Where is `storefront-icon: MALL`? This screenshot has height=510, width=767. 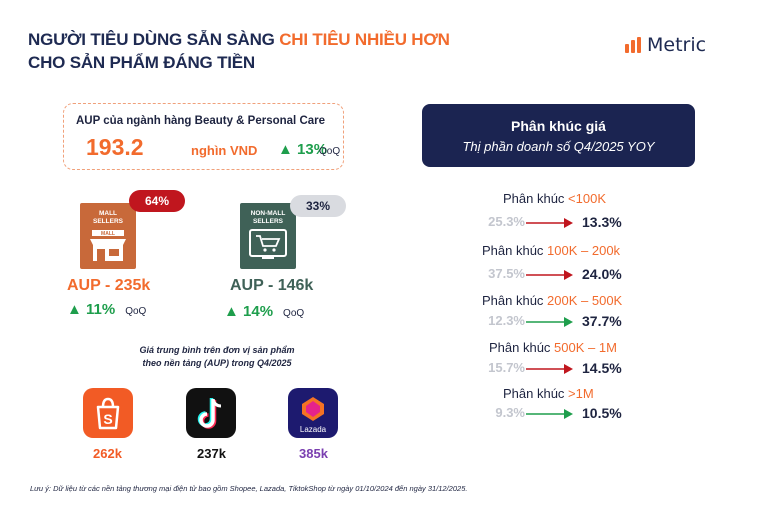 storefront-icon: MALL is located at coordinates (108, 245).